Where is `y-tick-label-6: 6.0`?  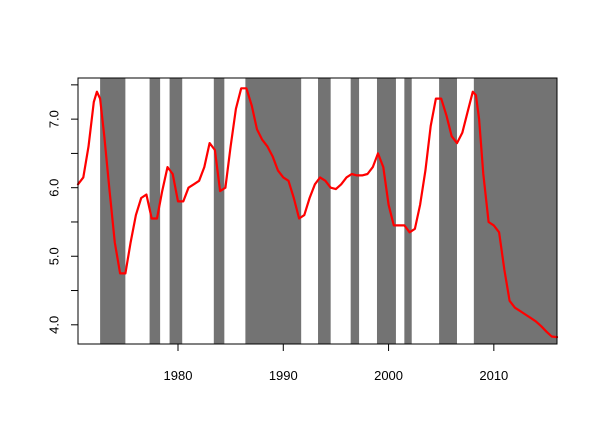 y-tick-label-6: 6.0 is located at coordinates (54, 188).